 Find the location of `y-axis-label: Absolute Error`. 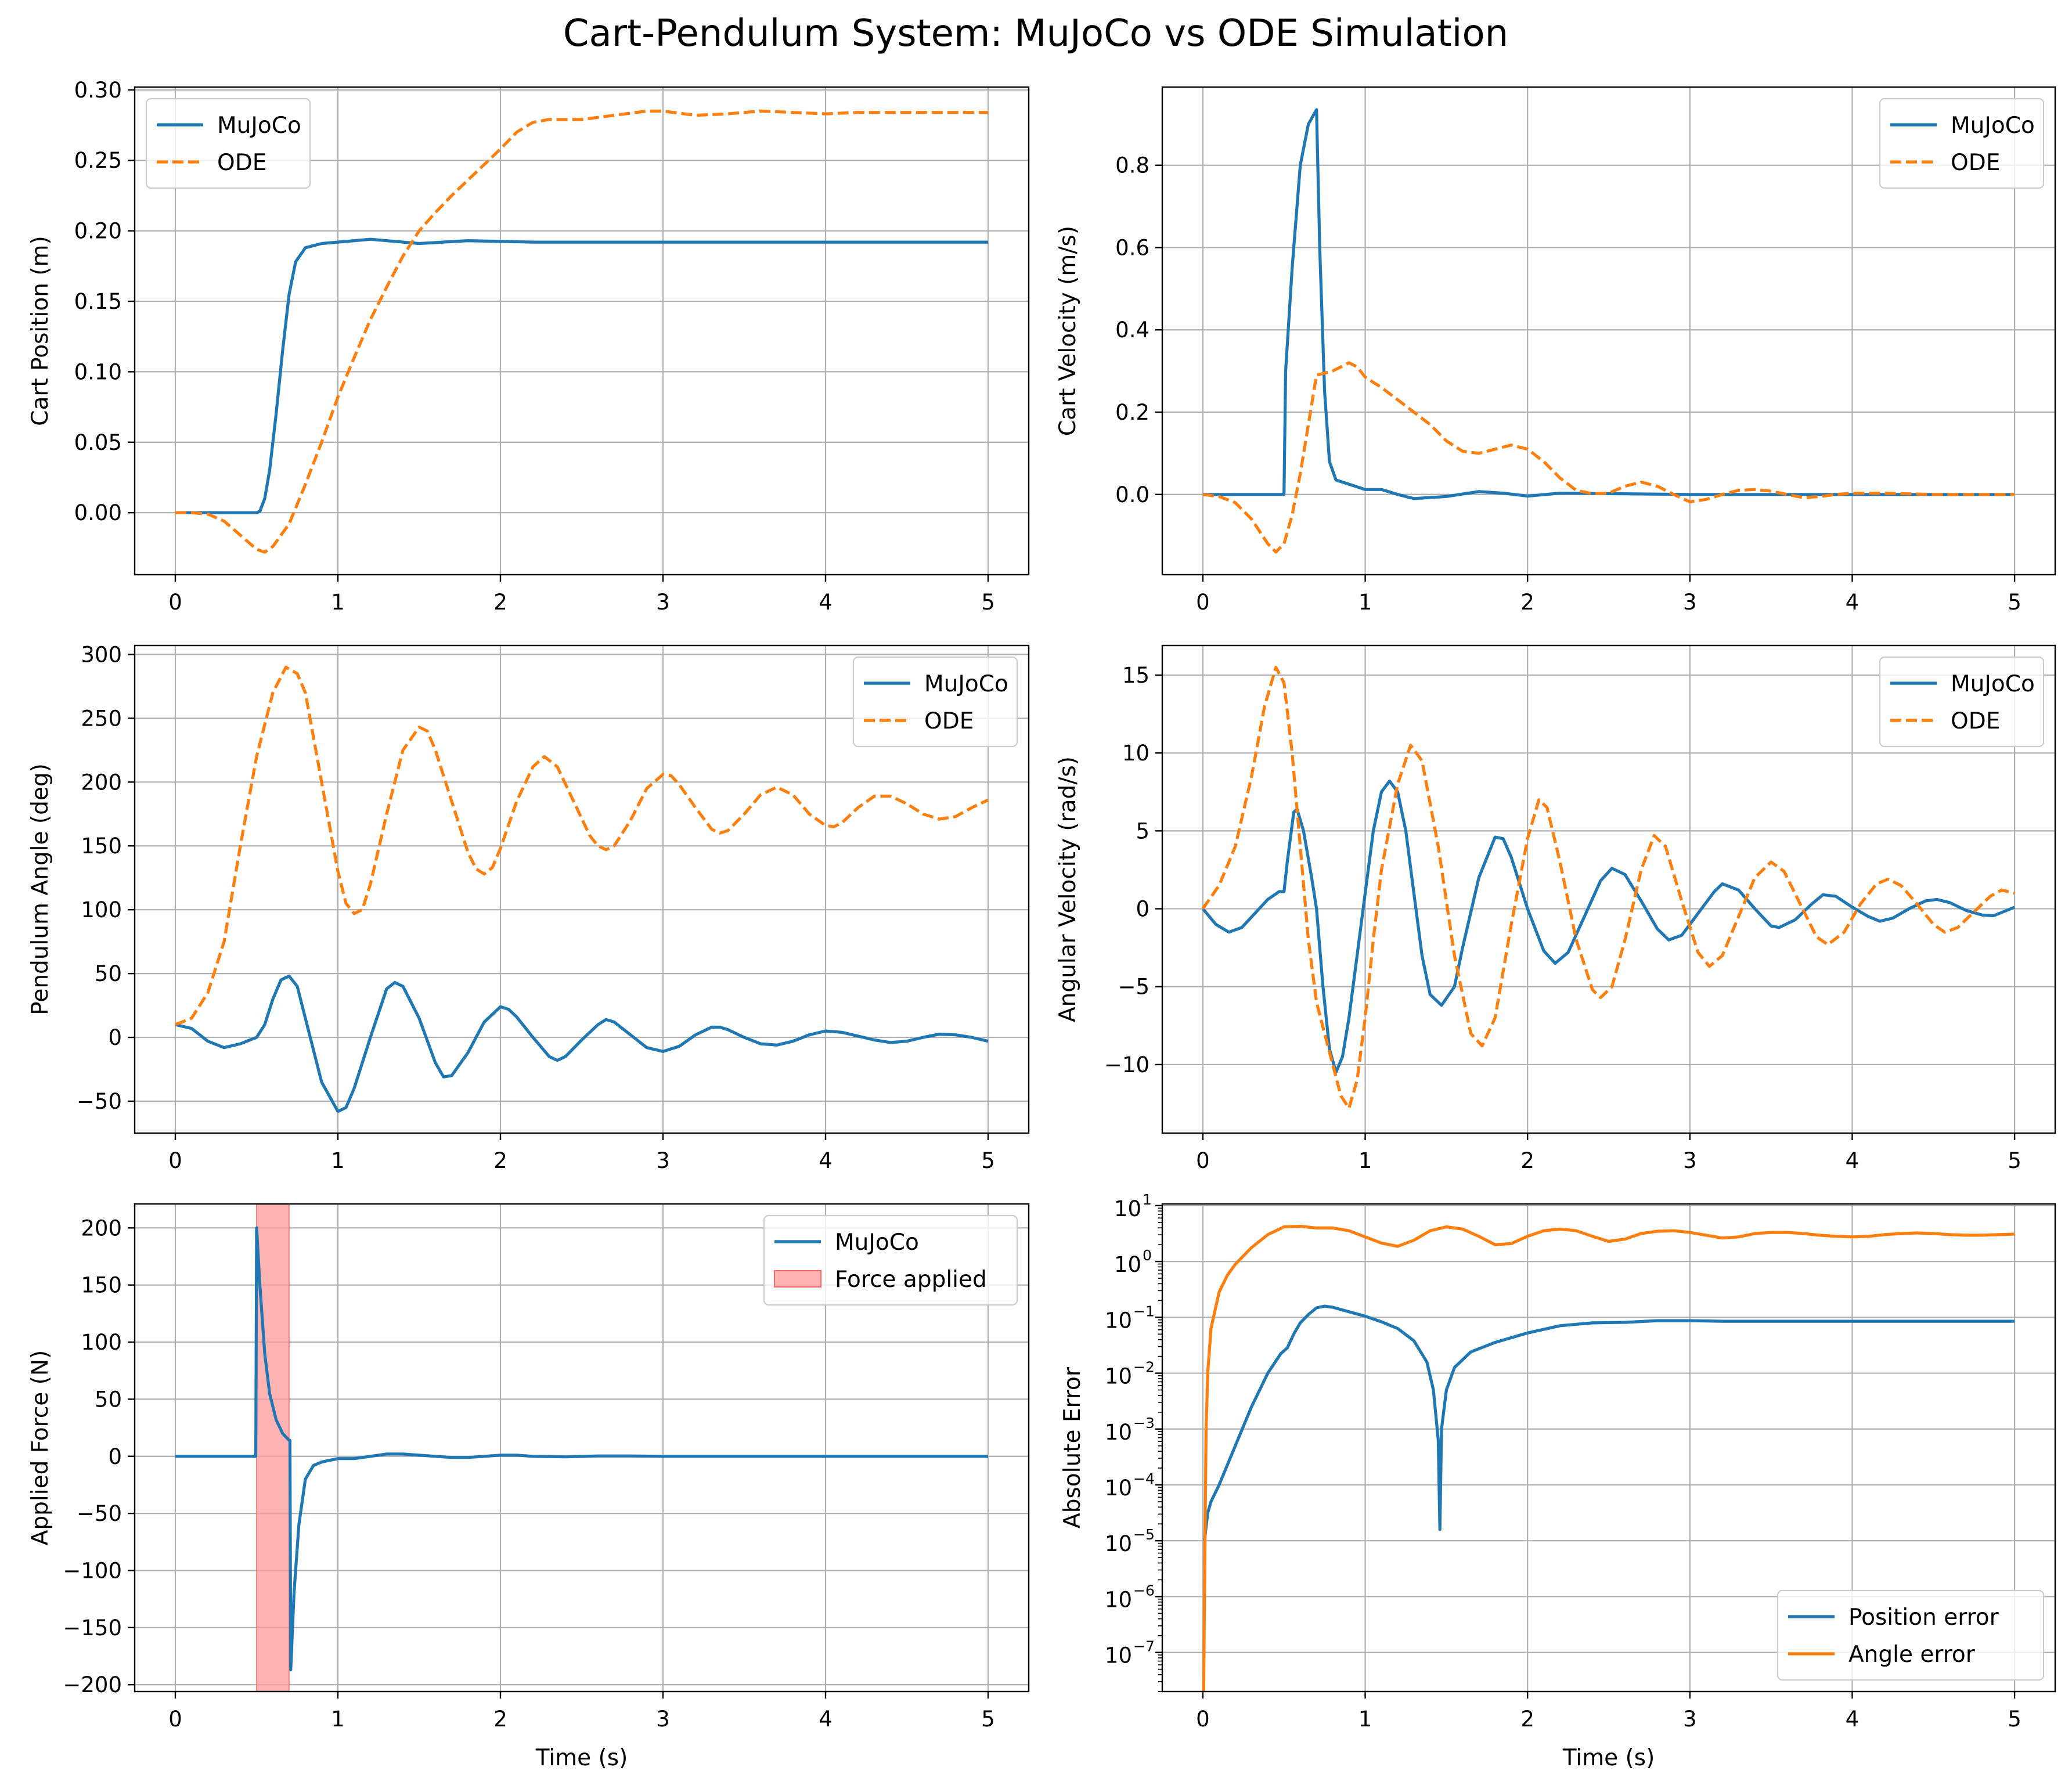

y-axis-label: Absolute Error is located at coordinates (1073, 1447).